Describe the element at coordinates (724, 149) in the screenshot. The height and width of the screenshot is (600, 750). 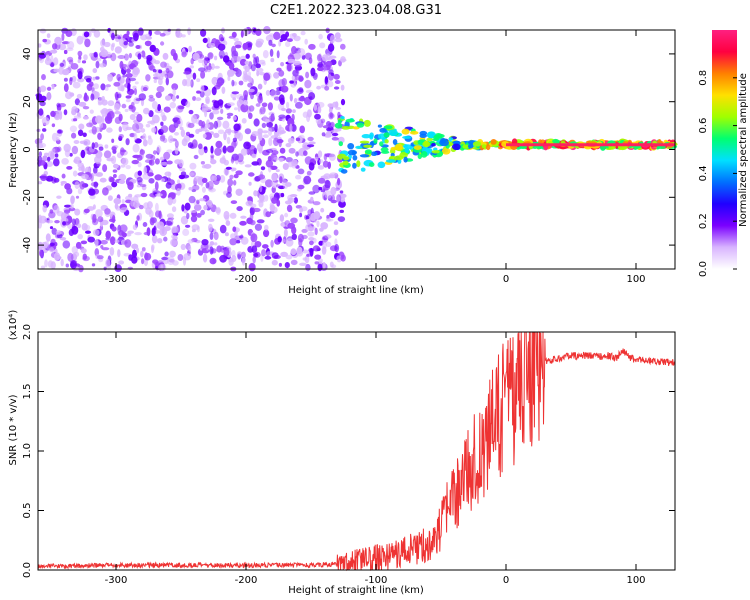
I see `colorbar-gradient` at that location.